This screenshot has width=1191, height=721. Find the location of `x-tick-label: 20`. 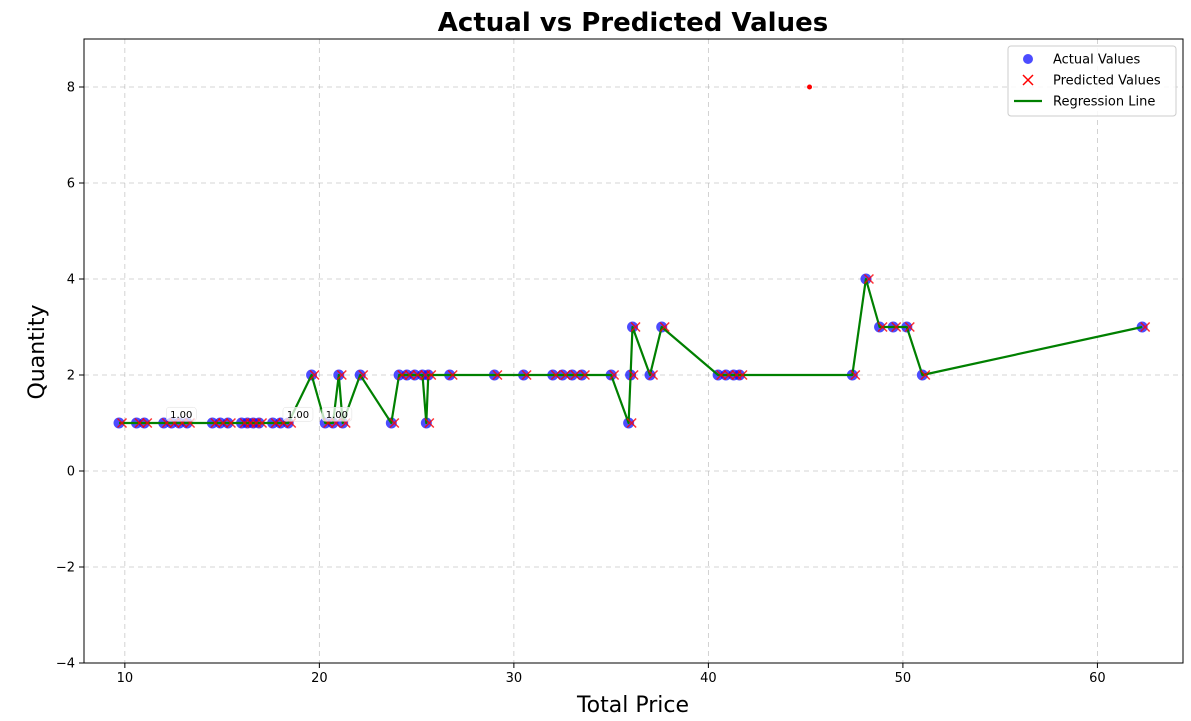

x-tick-label: 20 is located at coordinates (319, 678).